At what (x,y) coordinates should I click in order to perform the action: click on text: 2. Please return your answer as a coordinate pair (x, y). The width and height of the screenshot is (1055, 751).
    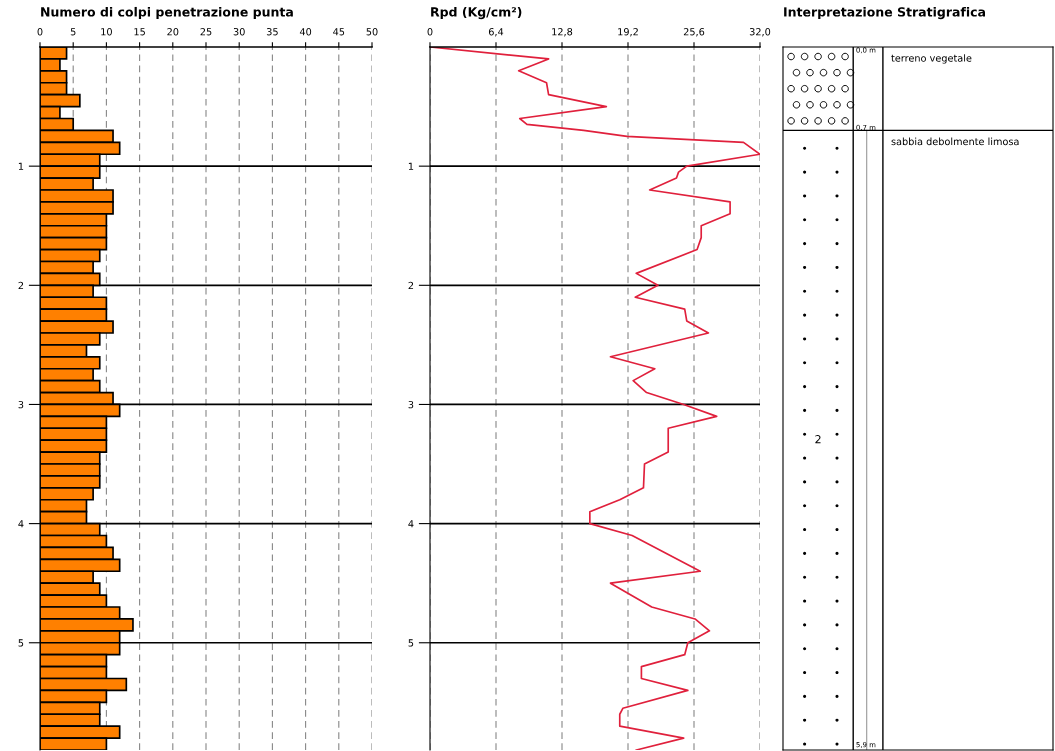
    Looking at the image, I should click on (818, 439).